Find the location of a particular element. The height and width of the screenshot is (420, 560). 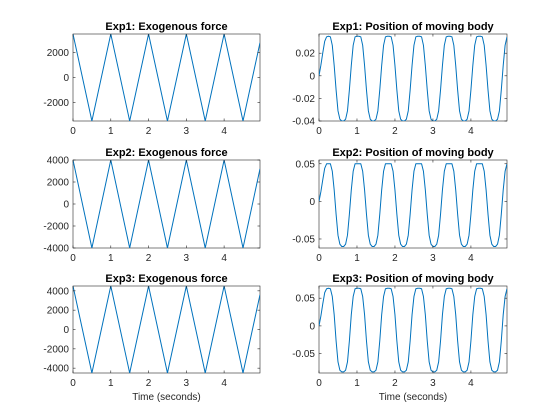

chart-4-ytick-label: 0.05 is located at coordinates (306, 164).